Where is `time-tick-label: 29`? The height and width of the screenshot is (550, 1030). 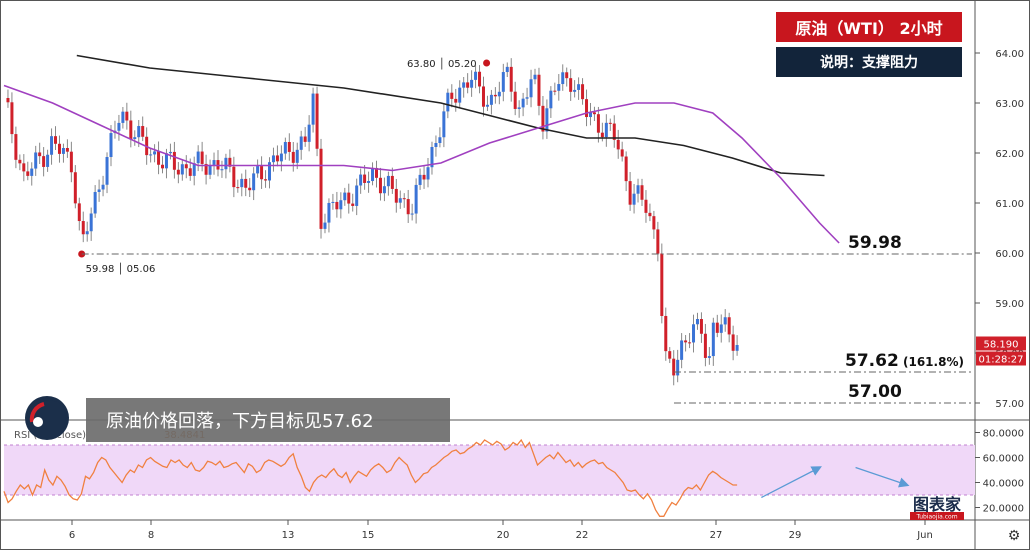 time-tick-label: 29 is located at coordinates (795, 535).